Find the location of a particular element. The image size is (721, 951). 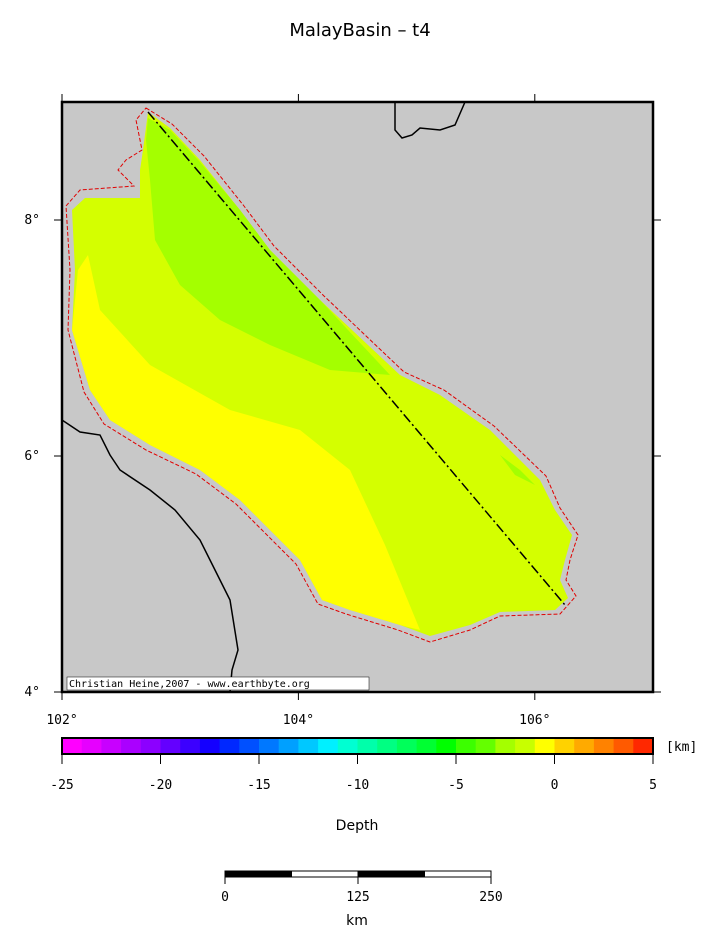

colorbar-tick-label: 0 is located at coordinates (555, 785).